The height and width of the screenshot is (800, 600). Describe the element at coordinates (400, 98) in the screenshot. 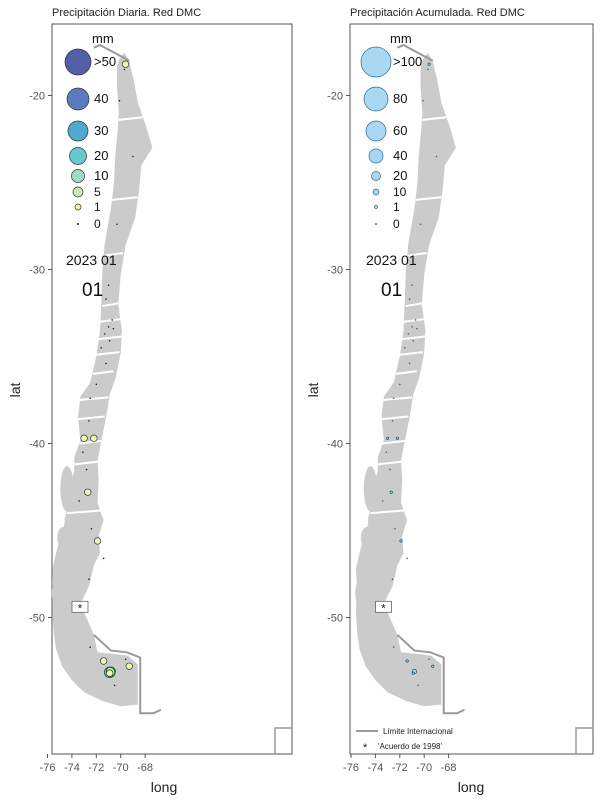

I see `legend-label: 80` at that location.